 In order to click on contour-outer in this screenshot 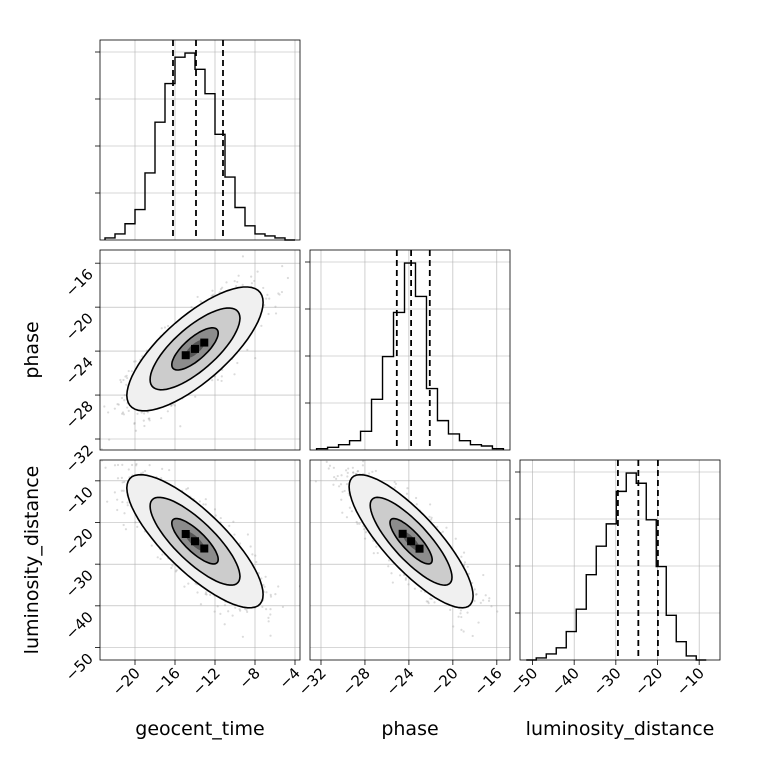, I will do `click(194, 349)`.